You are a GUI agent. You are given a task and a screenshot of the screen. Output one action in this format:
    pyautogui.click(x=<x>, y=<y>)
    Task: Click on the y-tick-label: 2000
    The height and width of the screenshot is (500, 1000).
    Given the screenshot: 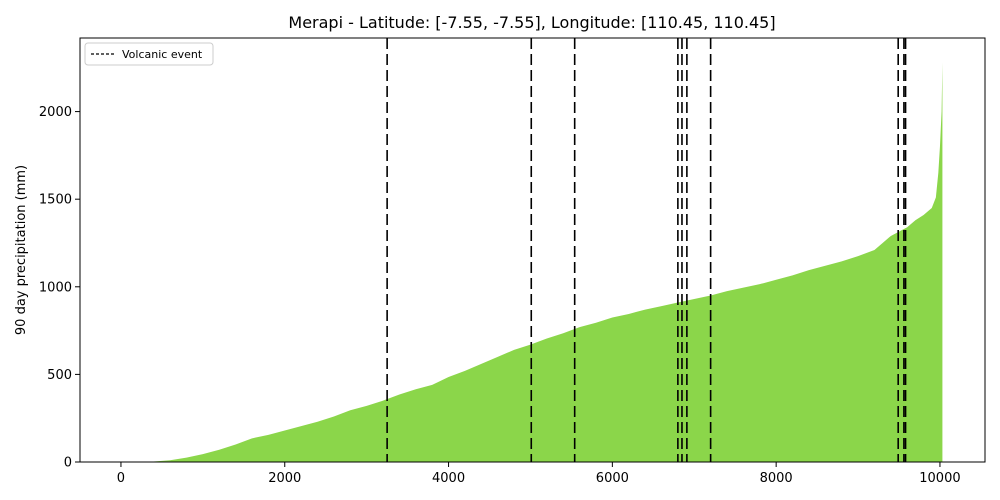 What is the action you would take?
    pyautogui.click(x=55, y=112)
    